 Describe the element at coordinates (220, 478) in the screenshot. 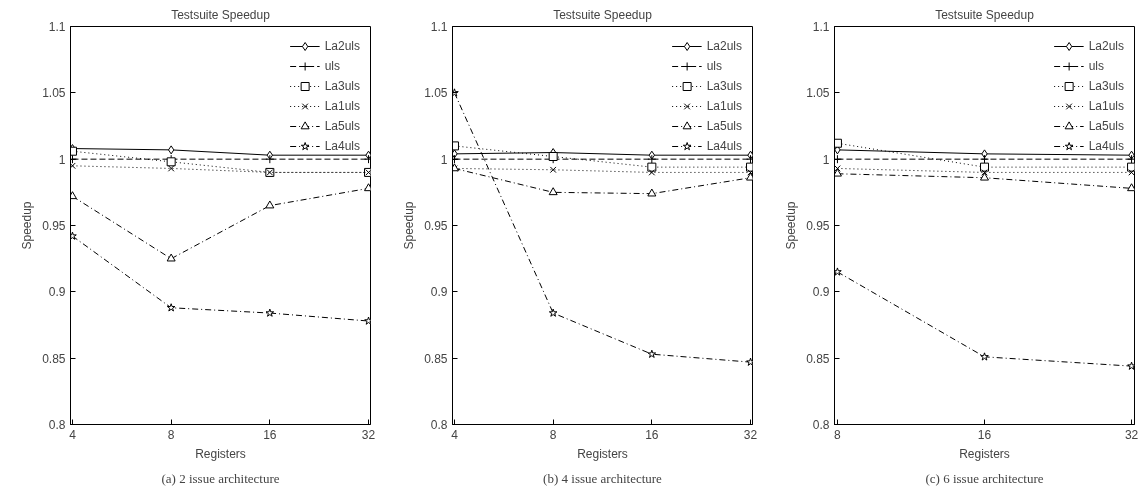

I see `text: (a) 2 issue architecture` at that location.